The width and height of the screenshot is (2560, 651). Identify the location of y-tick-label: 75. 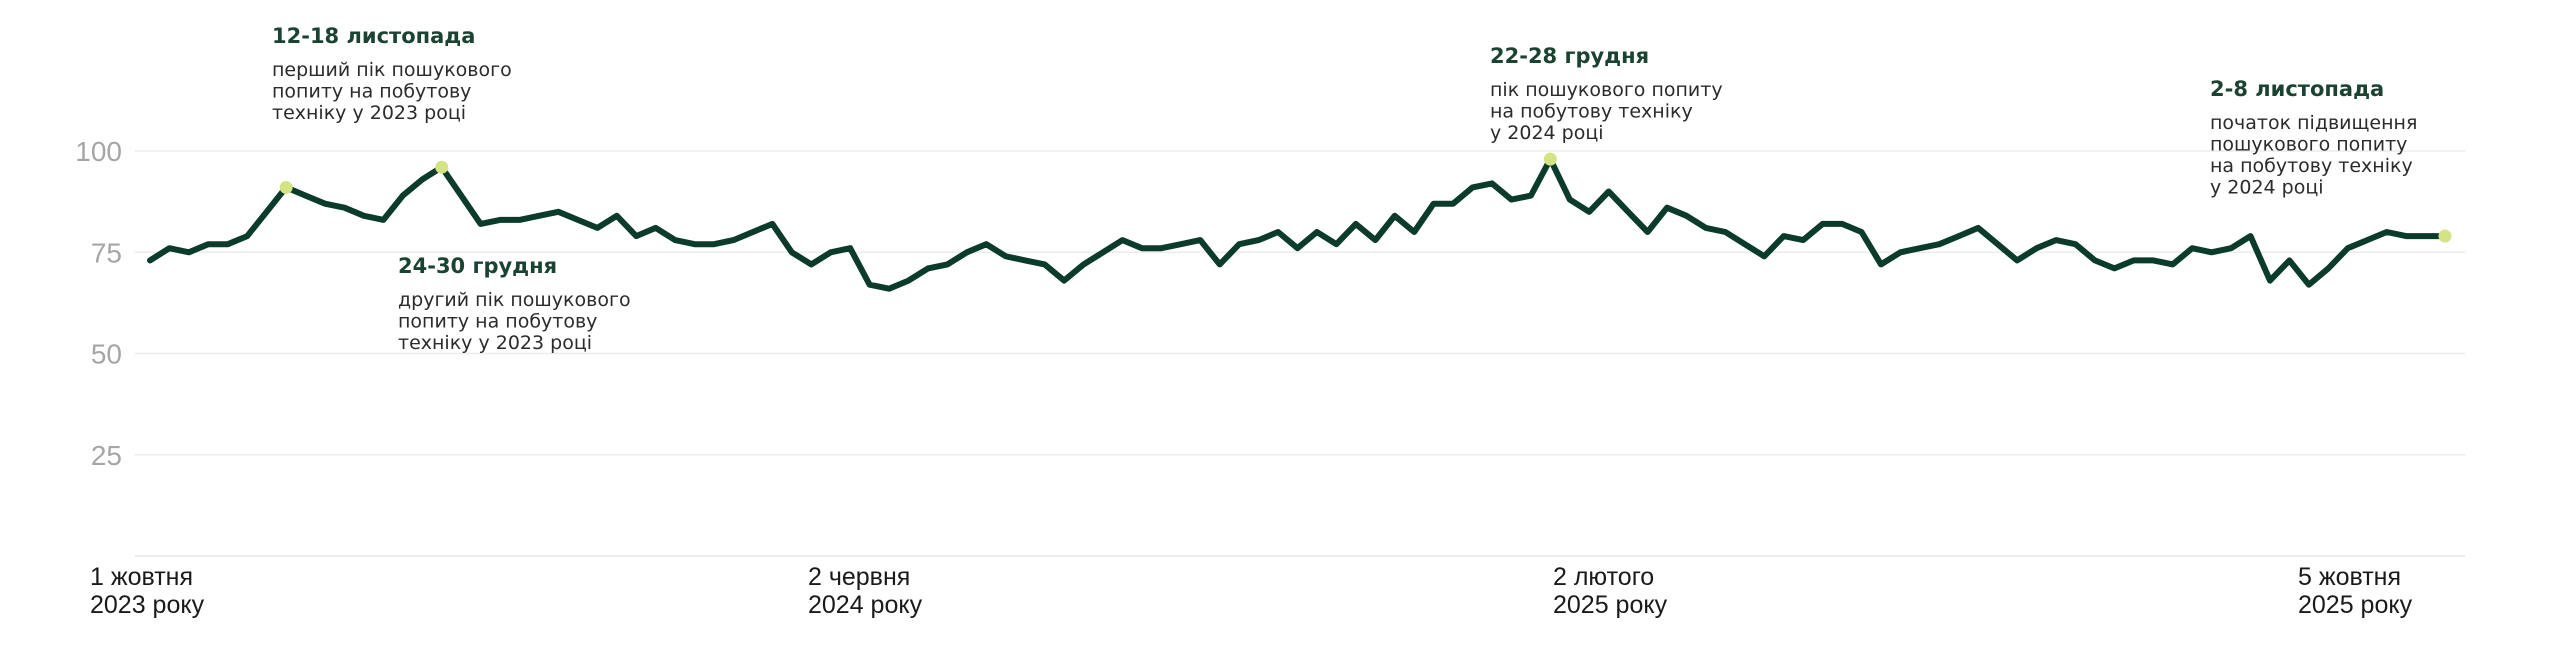
(106, 252).